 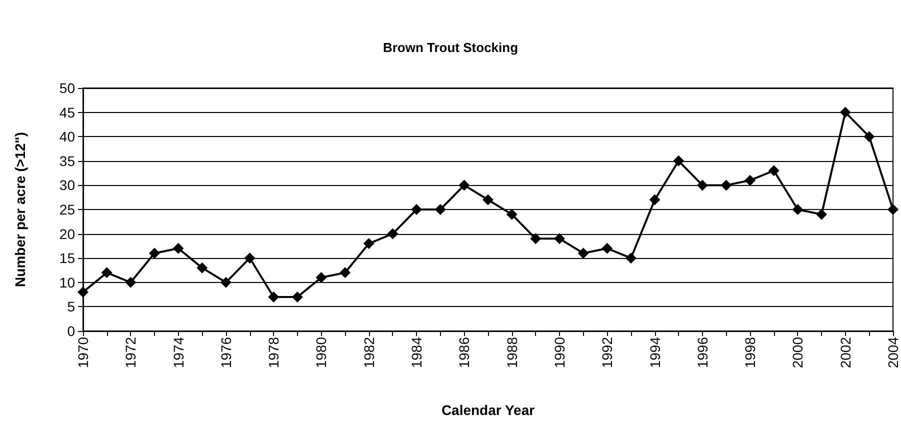 What do you see at coordinates (464, 352) in the screenshot?
I see `x-tick-label: 1986` at bounding box center [464, 352].